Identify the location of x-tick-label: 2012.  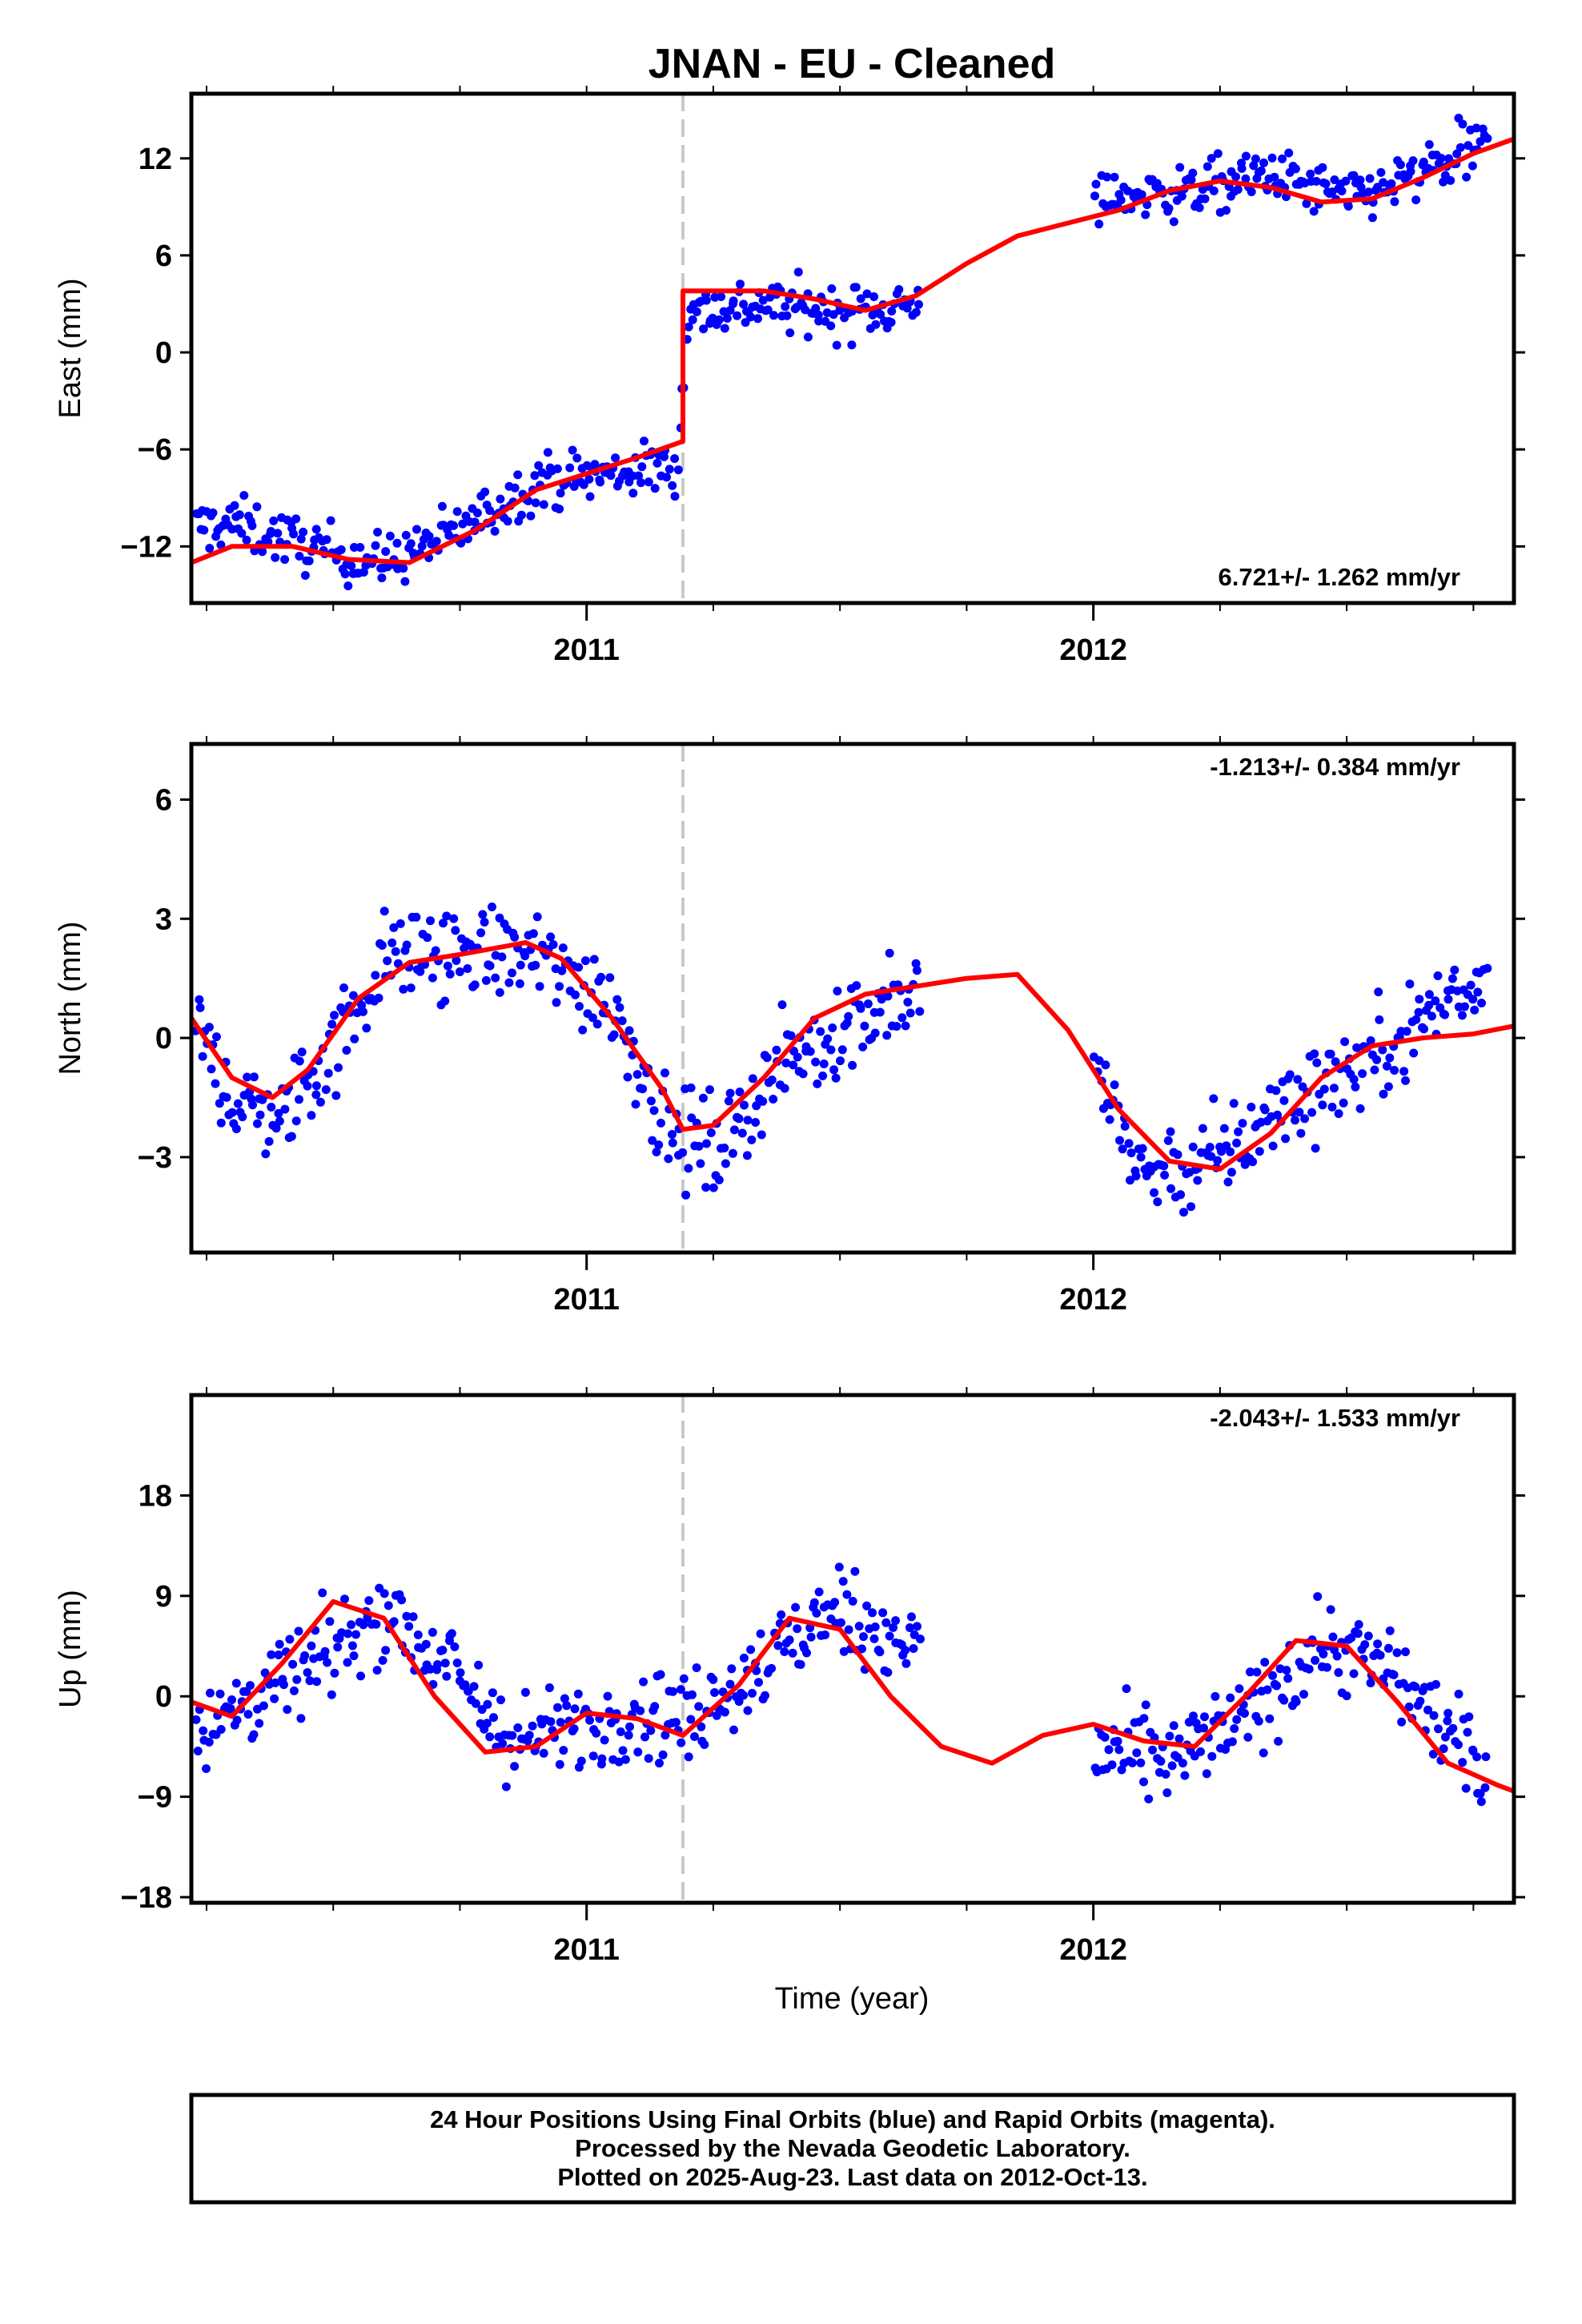
(1093, 1950).